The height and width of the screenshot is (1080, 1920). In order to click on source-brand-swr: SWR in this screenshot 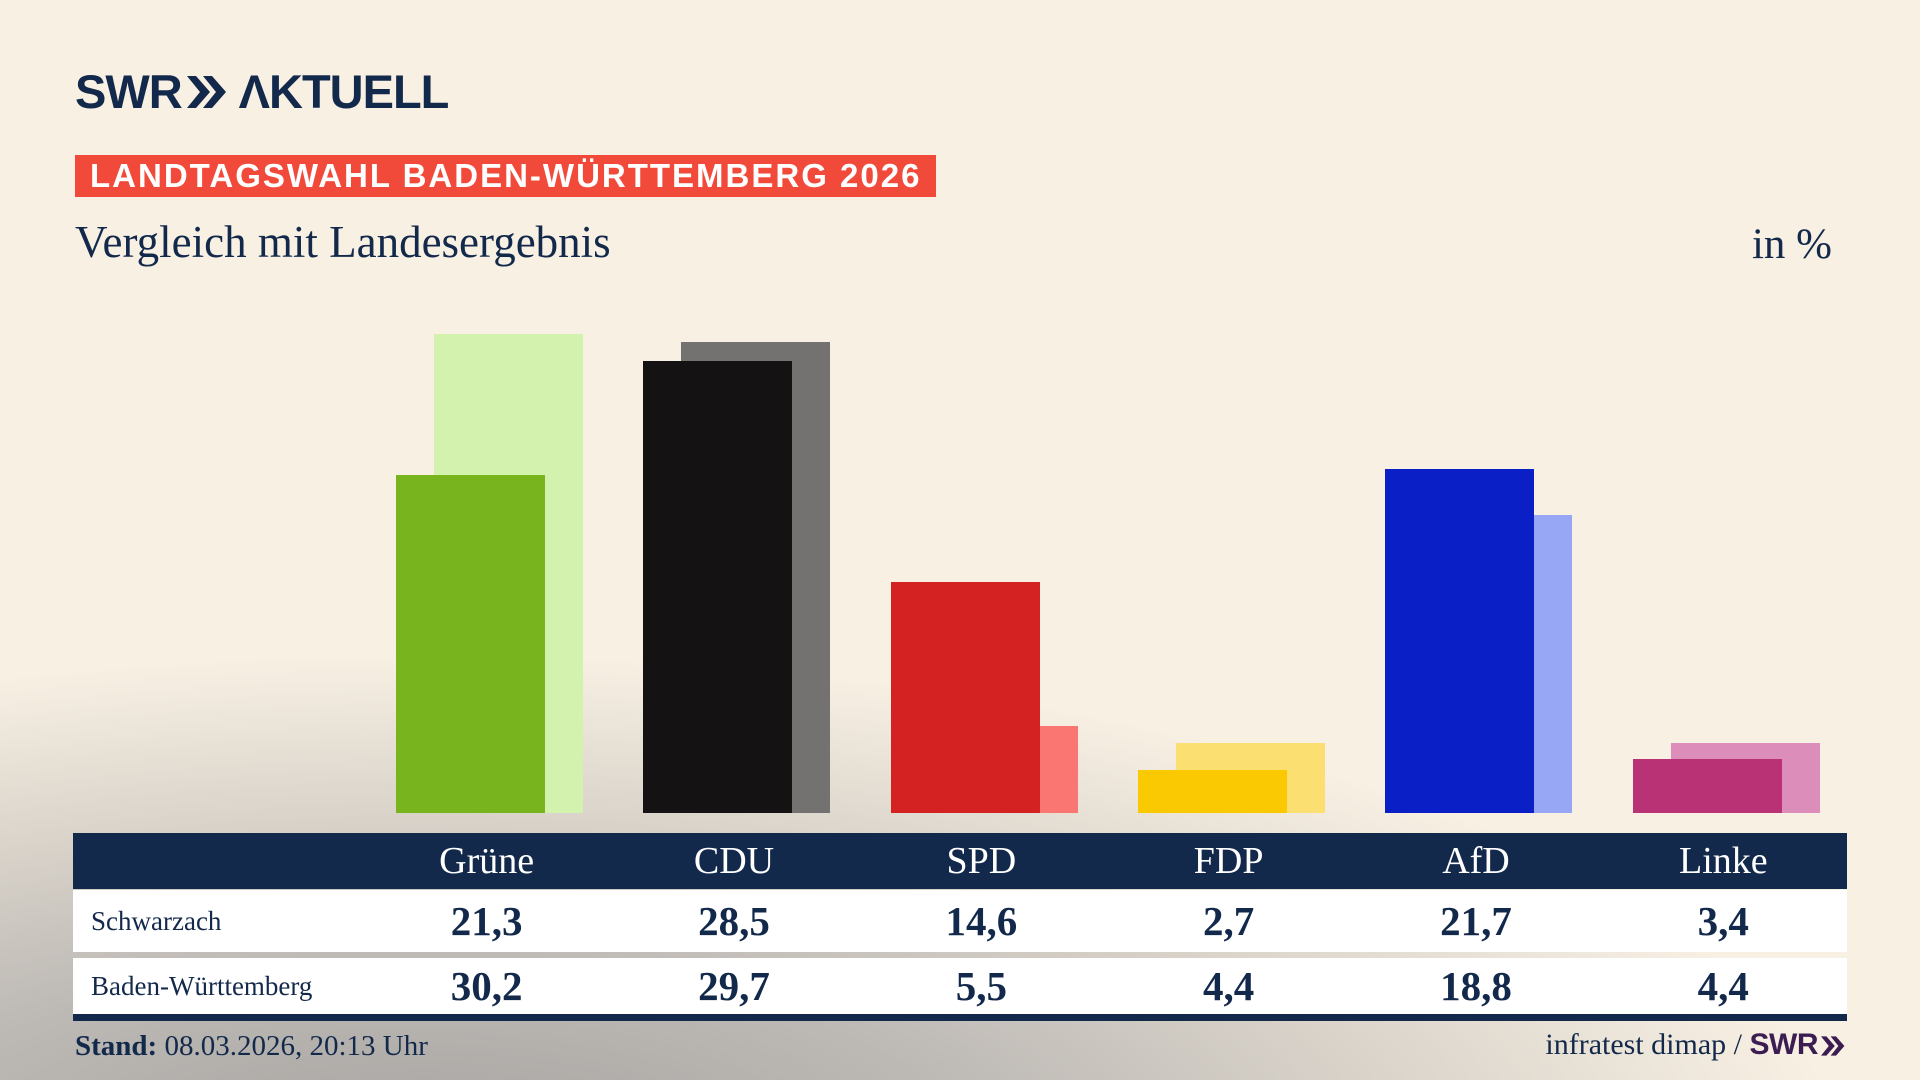, I will do `click(1784, 1044)`.